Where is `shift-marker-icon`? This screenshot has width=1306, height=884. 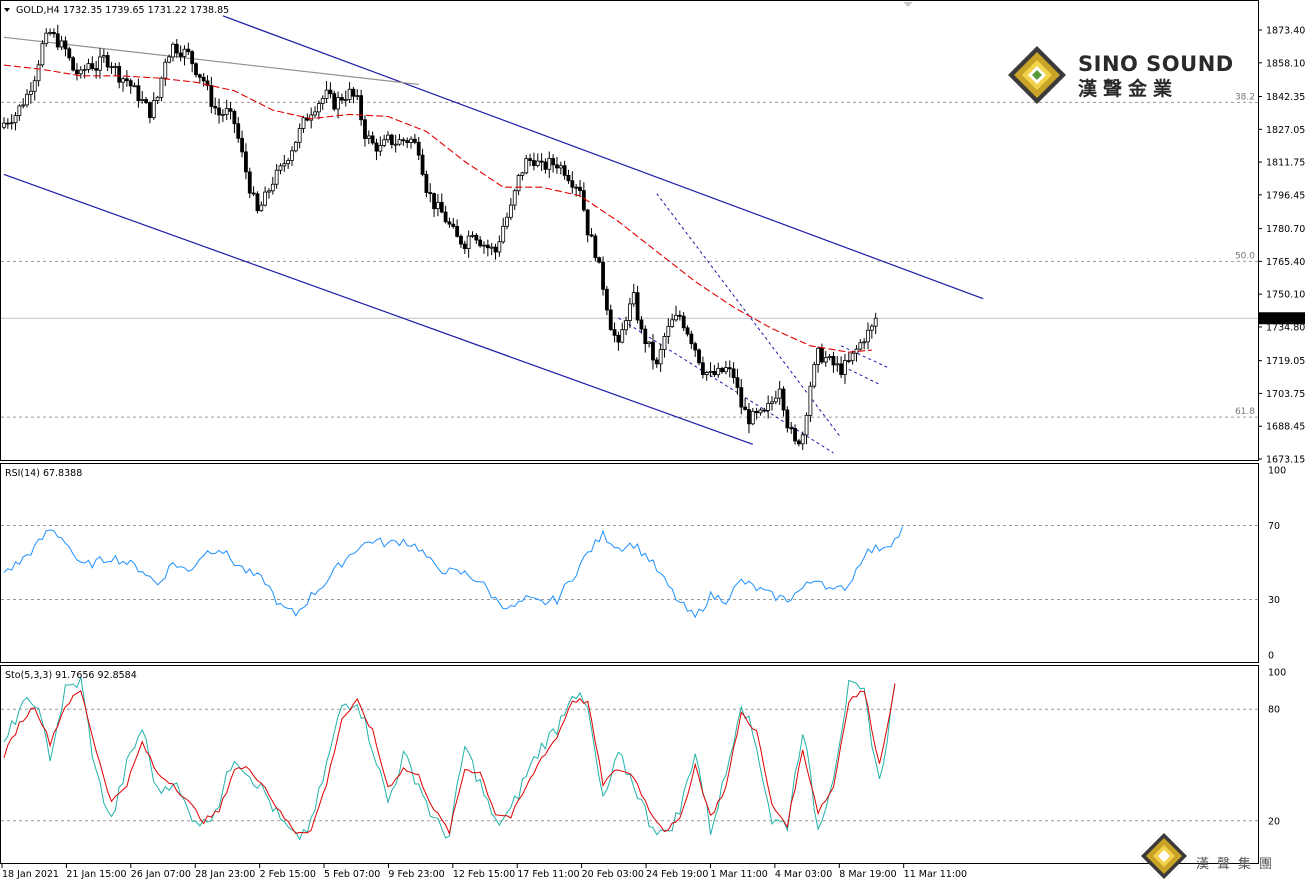
shift-marker-icon is located at coordinates (908, 4).